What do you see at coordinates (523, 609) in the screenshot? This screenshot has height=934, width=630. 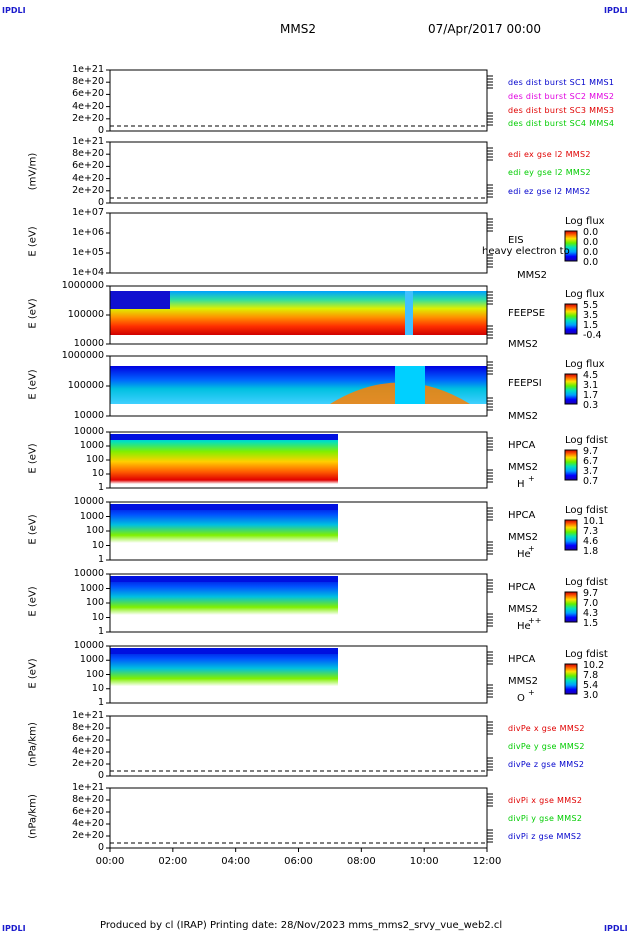 I see `side-label-p8-1: MMS2` at bounding box center [523, 609].